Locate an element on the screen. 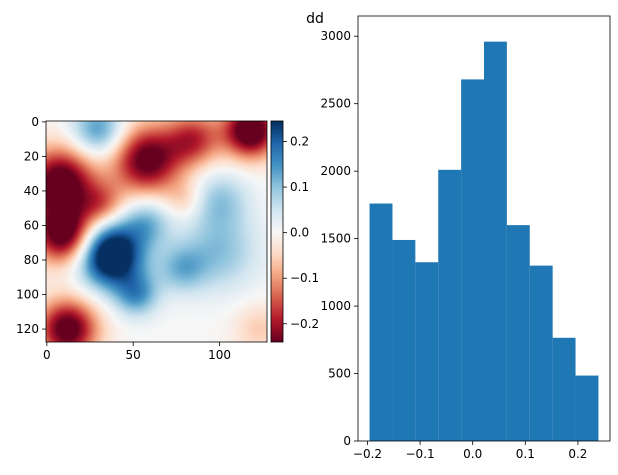 The image size is (618, 475). heatmap-y-tick-label: 80 is located at coordinates (31, 260).